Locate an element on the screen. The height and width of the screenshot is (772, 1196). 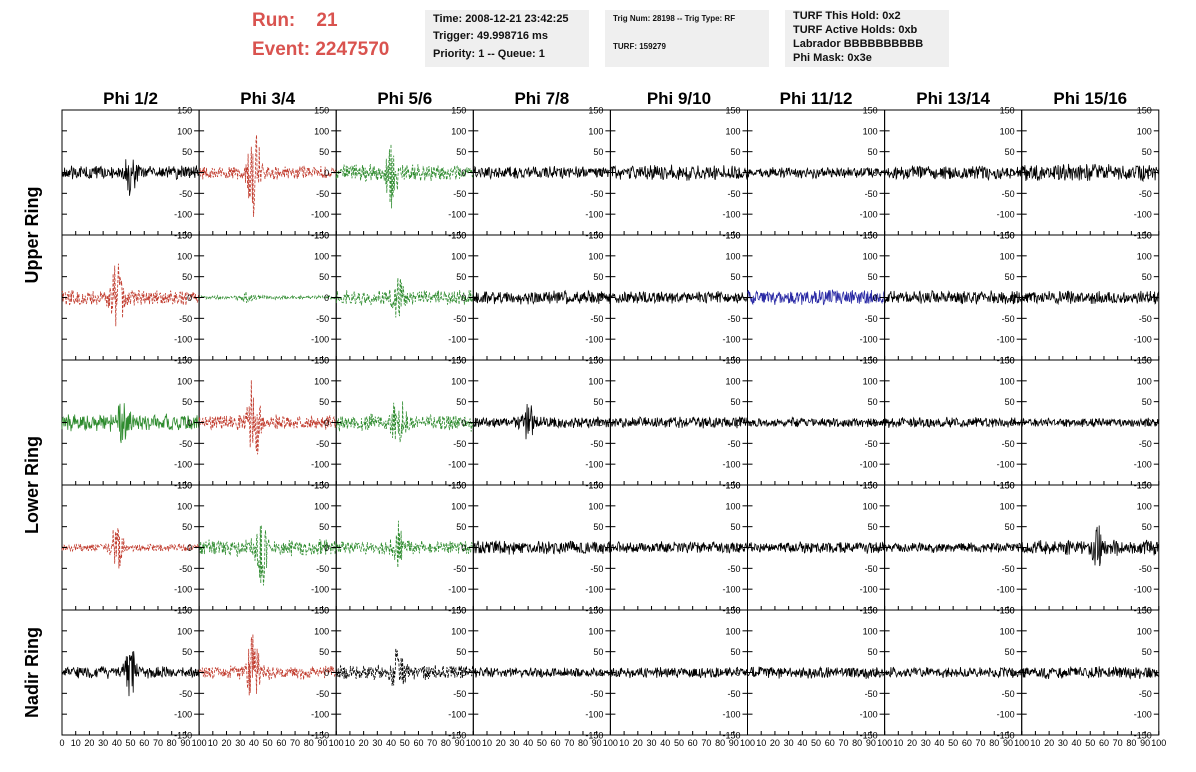
event-line: Event: 2247570 is located at coordinates (320, 50).